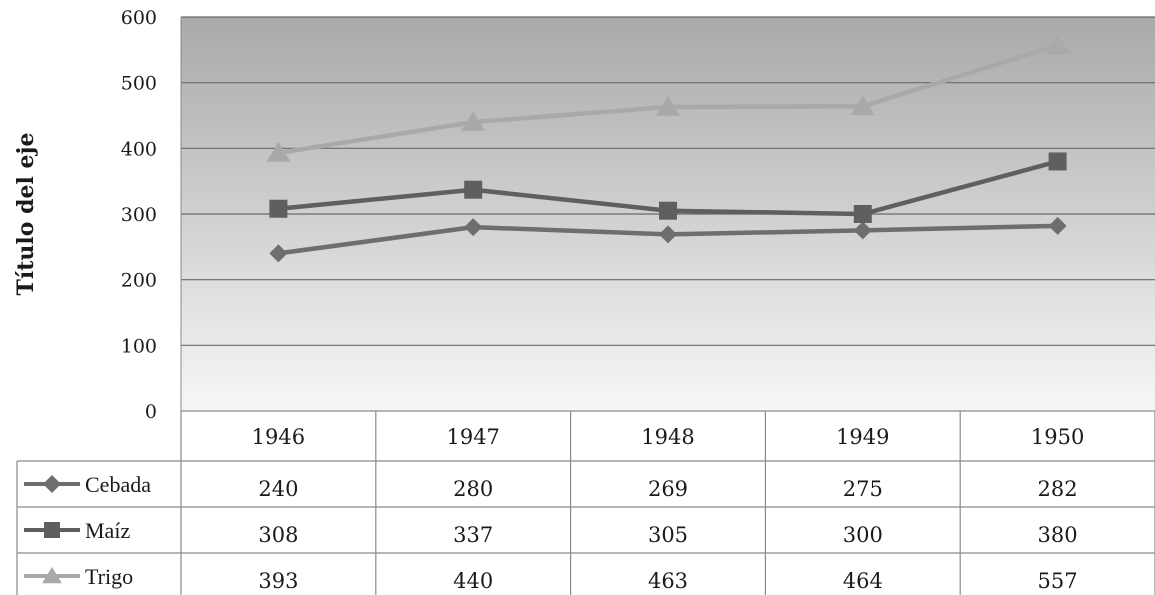 The height and width of the screenshot is (595, 1155). Describe the element at coordinates (1058, 489) in the screenshot. I see `table-value: 282` at that location.